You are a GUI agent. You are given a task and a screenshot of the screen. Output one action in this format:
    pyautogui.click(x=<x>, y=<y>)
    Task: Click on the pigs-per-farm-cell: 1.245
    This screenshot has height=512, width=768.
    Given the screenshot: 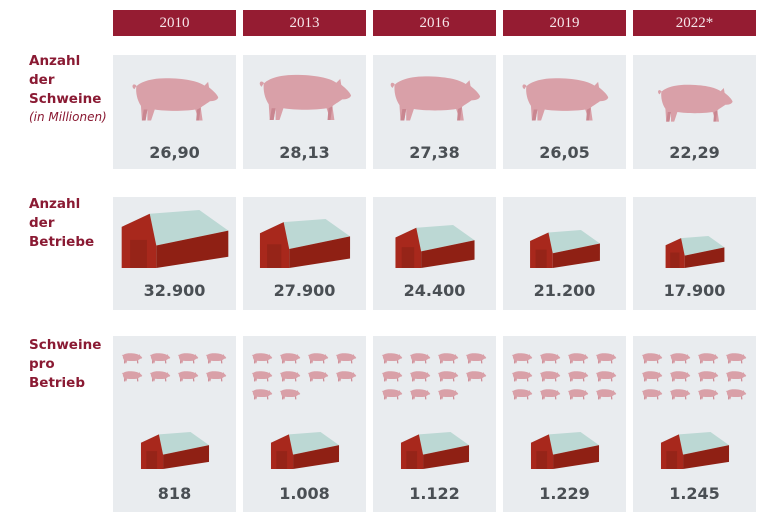 What is the action you would take?
    pyautogui.click(x=694, y=424)
    